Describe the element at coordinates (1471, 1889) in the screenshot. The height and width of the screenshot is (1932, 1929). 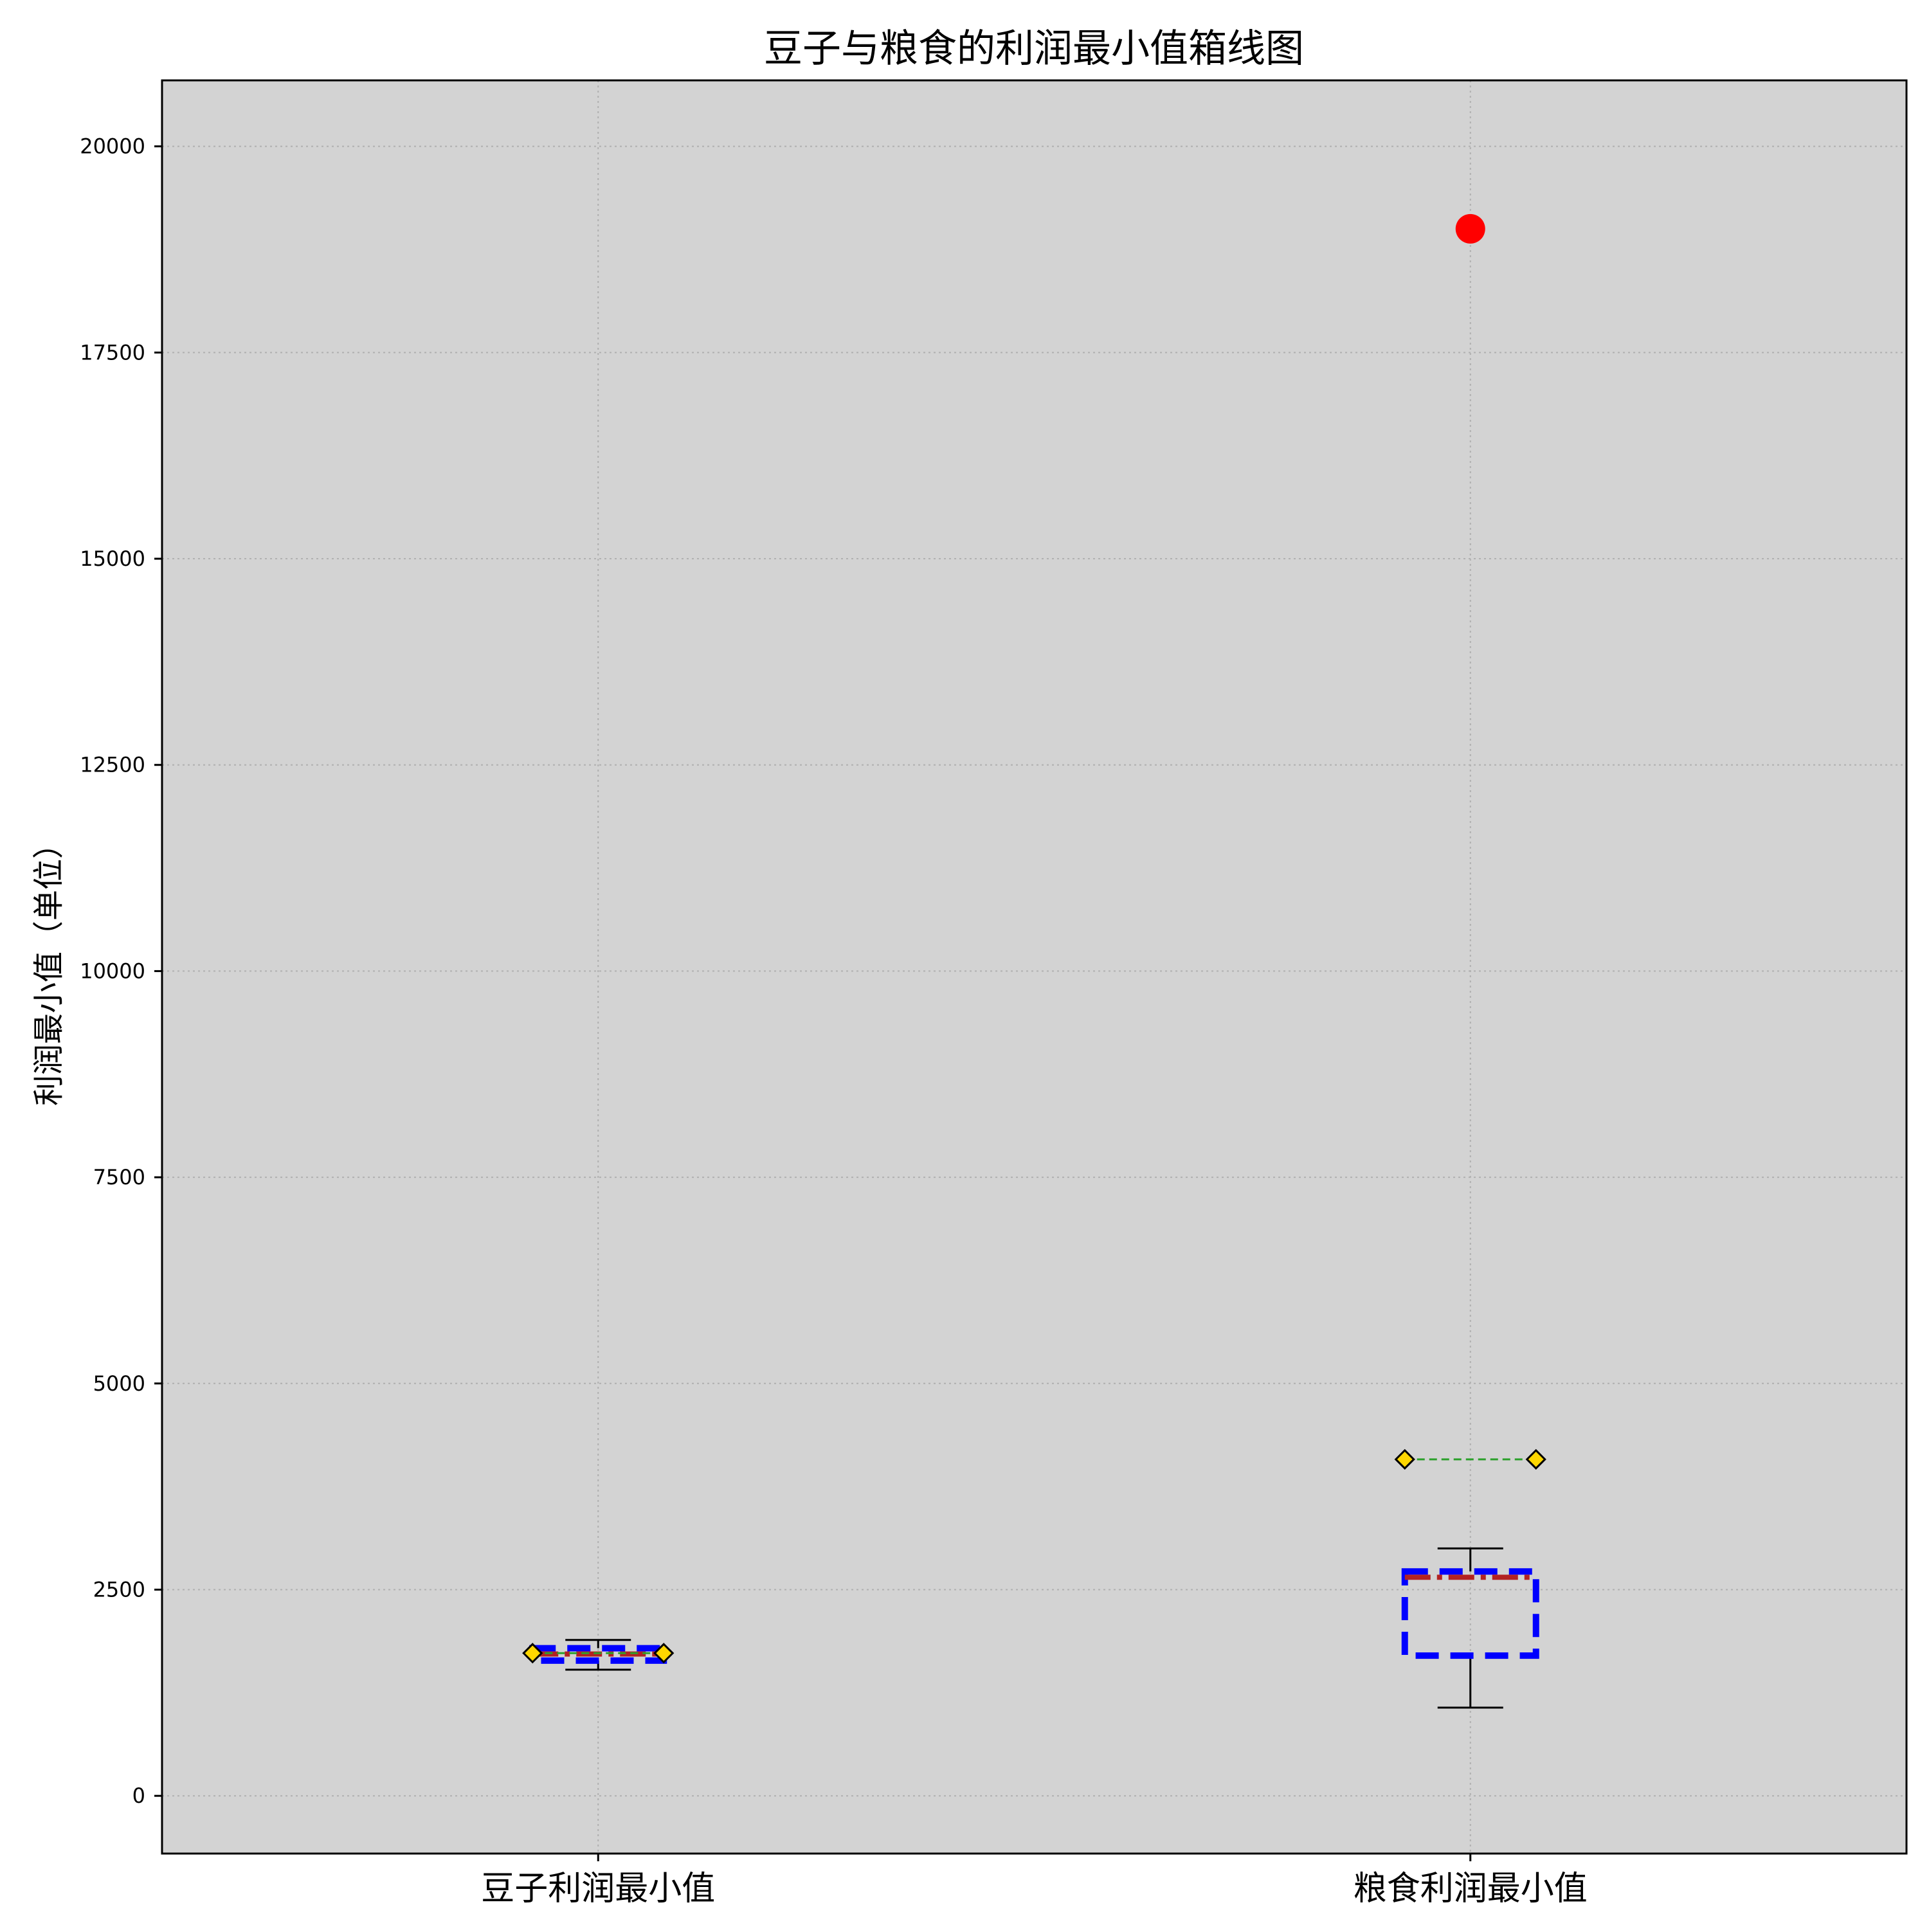
I see `x-tick-label: 粮食利润最小值` at that location.